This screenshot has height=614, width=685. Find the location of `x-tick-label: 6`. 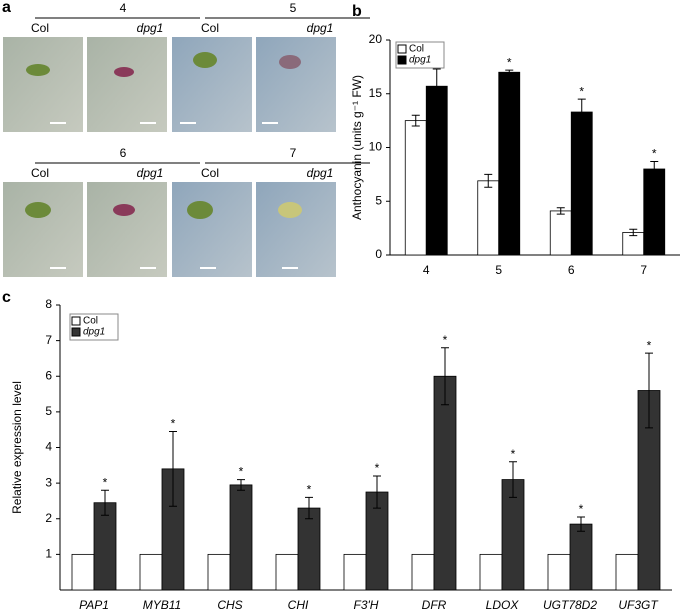

x-tick-label: 6 is located at coordinates (571, 270).